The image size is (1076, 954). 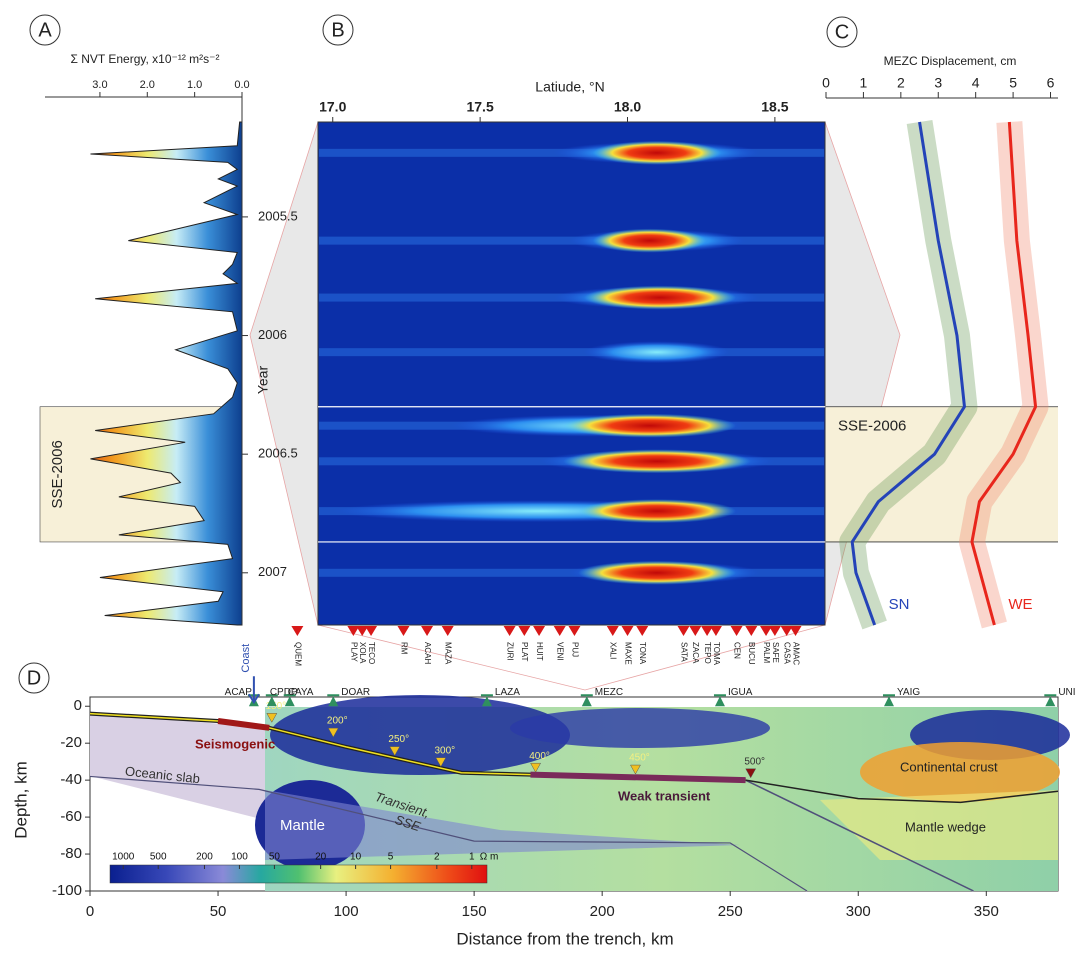 What do you see at coordinates (71, 779) in the screenshot?
I see `y-tick-label: -40` at bounding box center [71, 779].